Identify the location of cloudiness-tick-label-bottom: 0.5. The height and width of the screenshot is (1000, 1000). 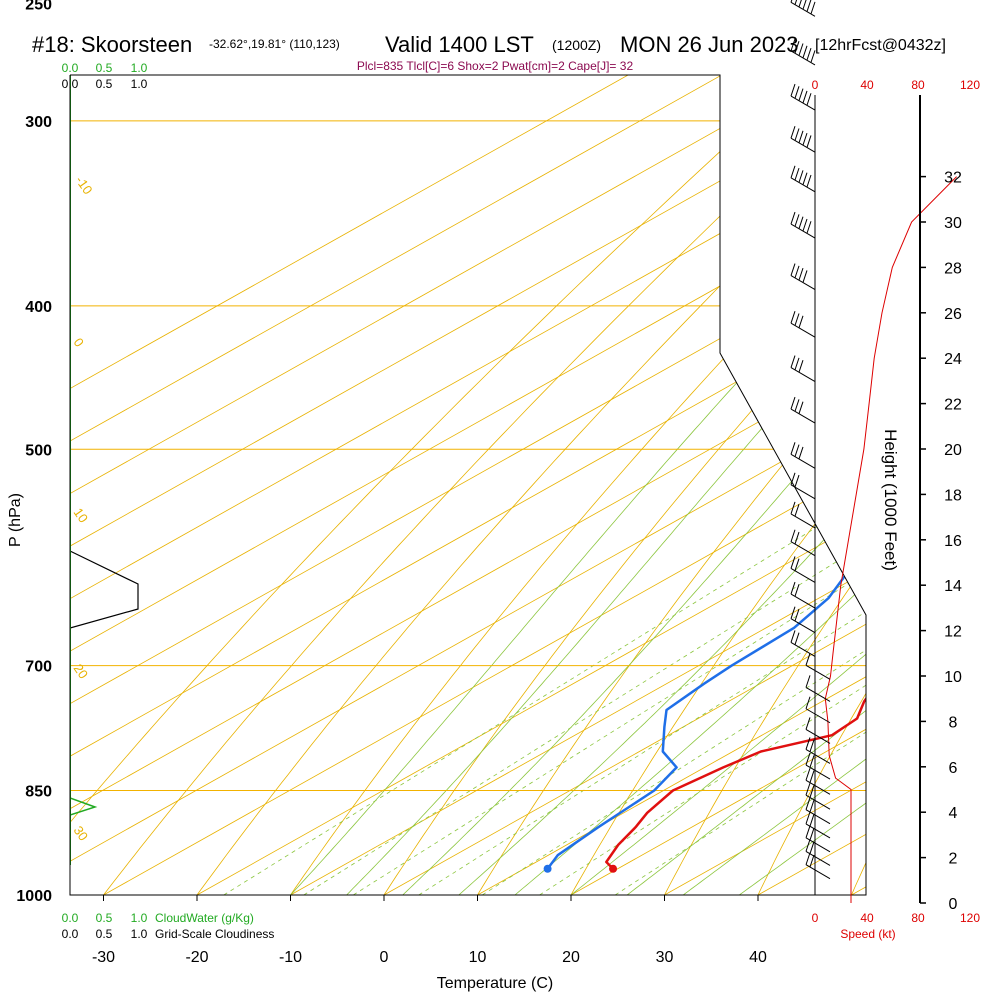
(104, 934).